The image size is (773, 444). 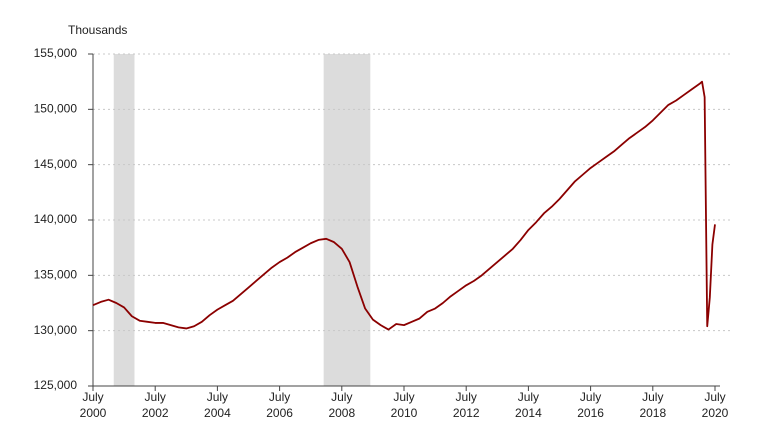 I want to click on y-tick-label: 125,000, so click(x=56, y=385).